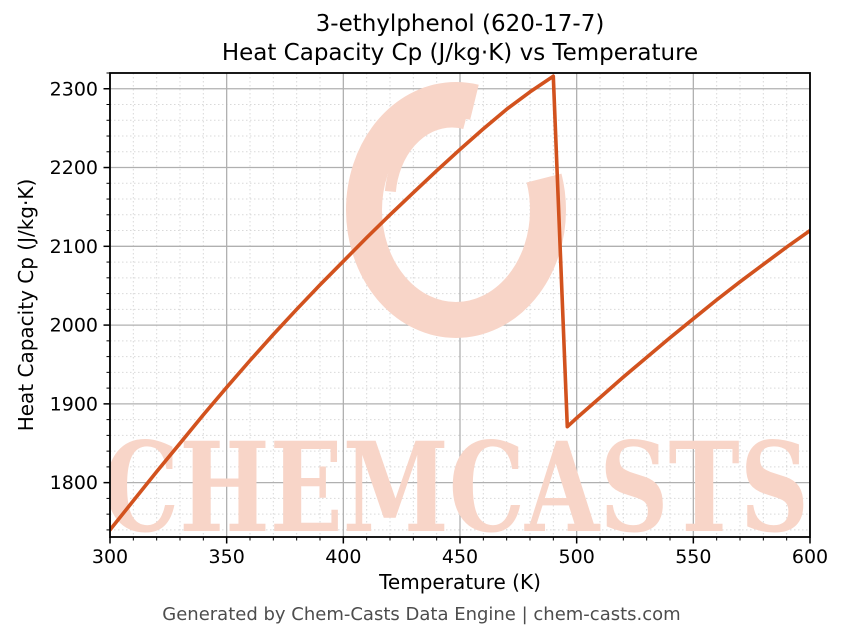  I want to click on x-tick-label: 500, so click(577, 557).